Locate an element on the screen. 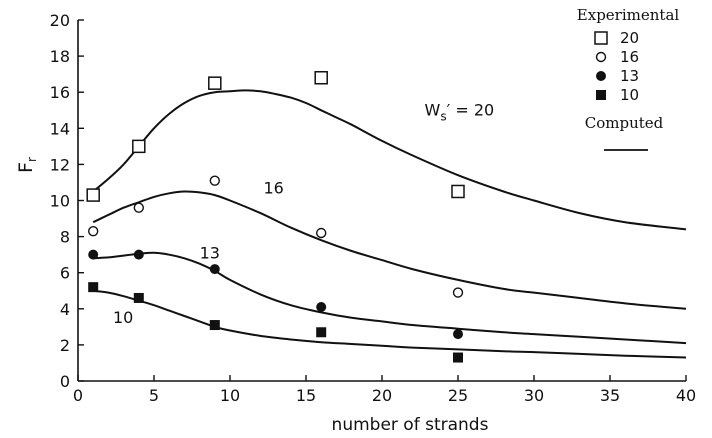 The image size is (712, 438). curve-label-16: 16 is located at coordinates (273, 187).